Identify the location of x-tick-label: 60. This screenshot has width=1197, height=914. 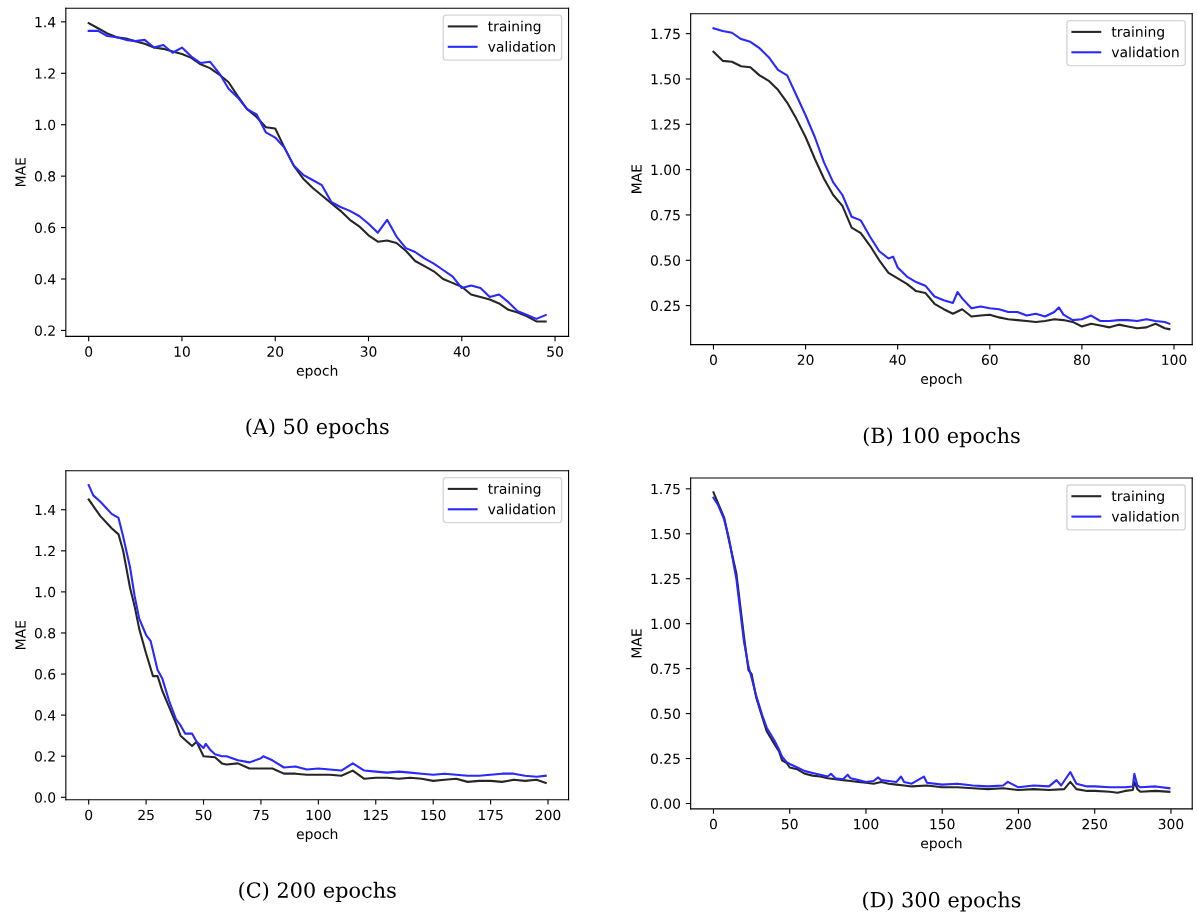
(989, 360).